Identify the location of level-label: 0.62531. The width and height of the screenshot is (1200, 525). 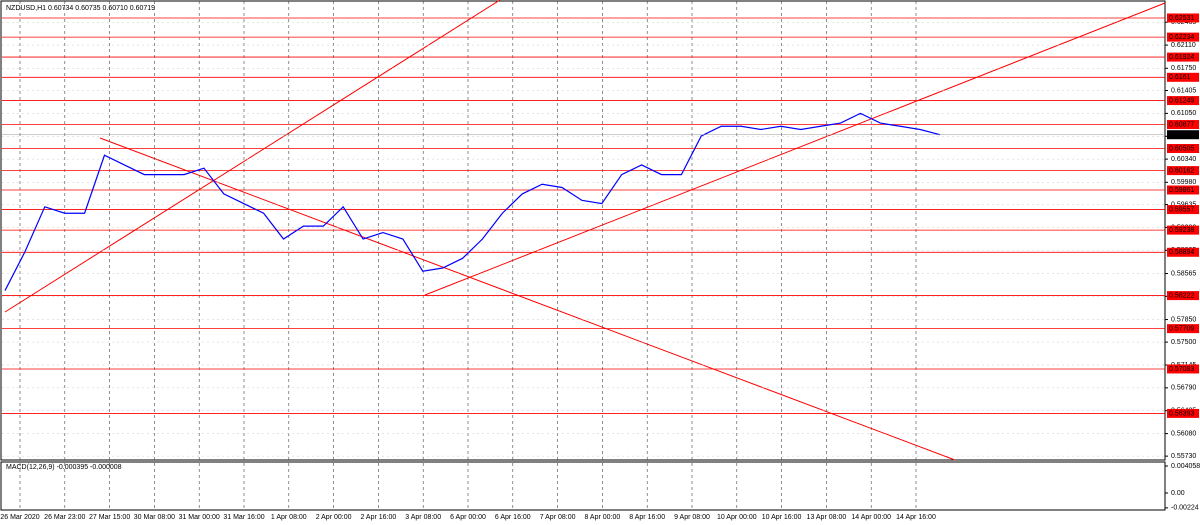
(1181, 18).